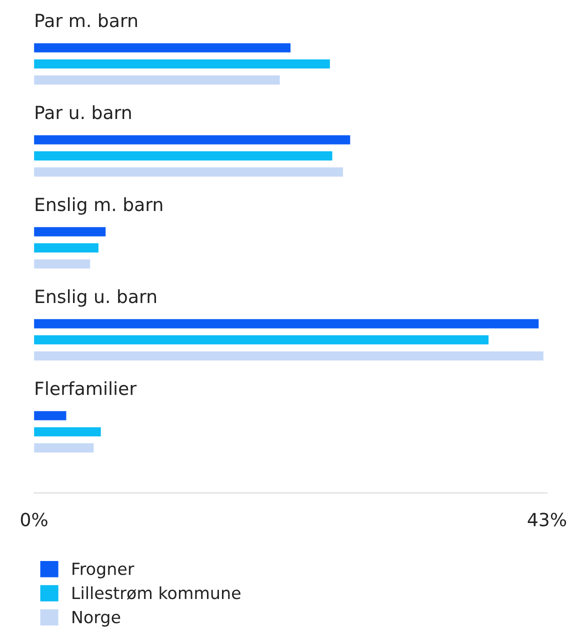 This screenshot has width=577, height=632. Describe the element at coordinates (156, 593) in the screenshot. I see `legend-label: Lillestrøm kommune` at that location.